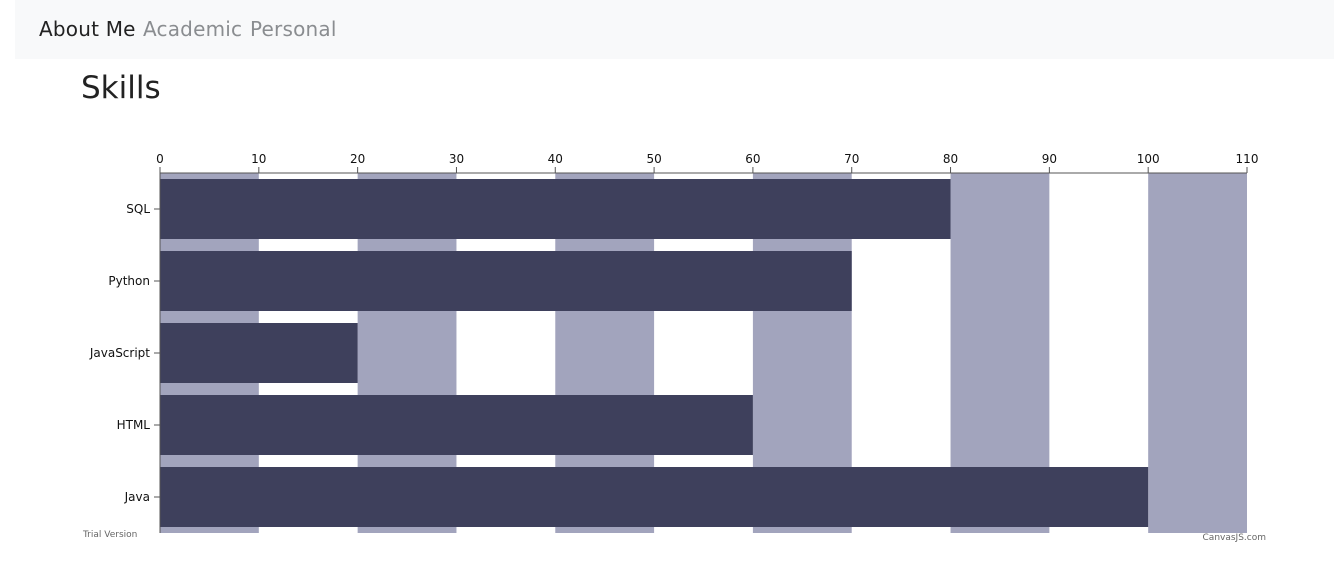 This screenshot has width=1342, height=569. I want to click on x-tick-label: 50, so click(653, 159).